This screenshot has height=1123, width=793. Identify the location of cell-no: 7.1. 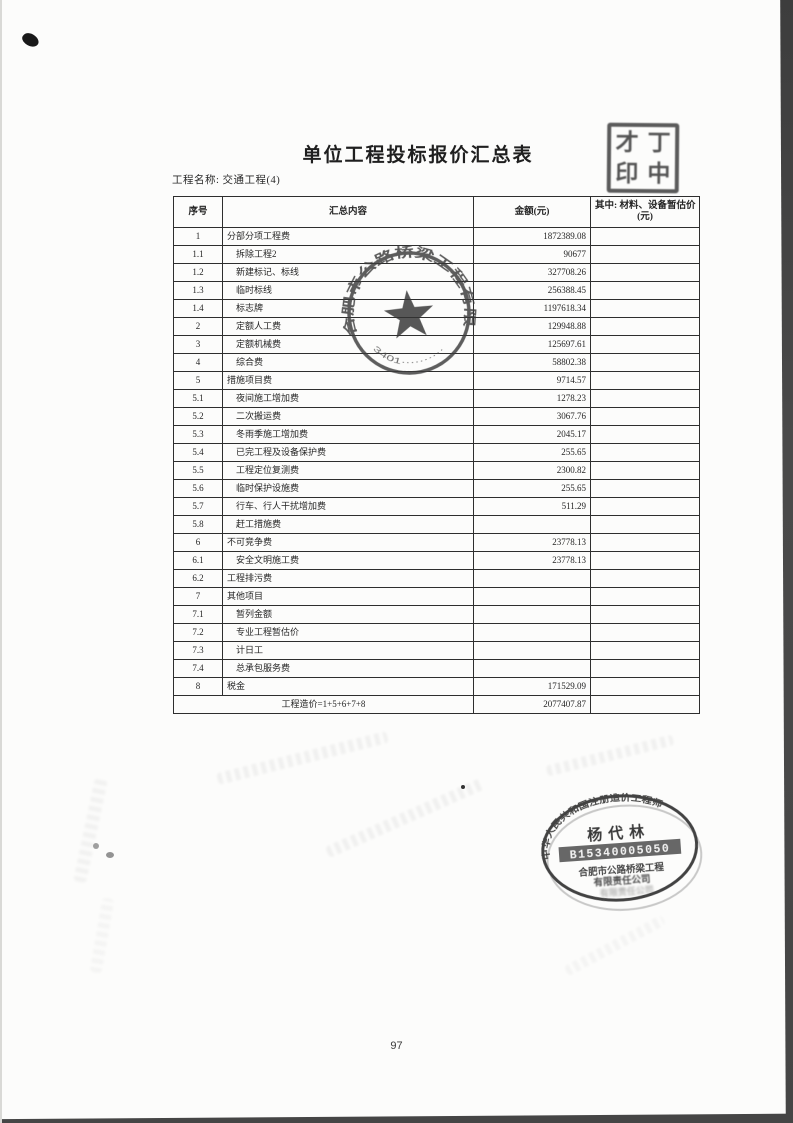
(198, 614).